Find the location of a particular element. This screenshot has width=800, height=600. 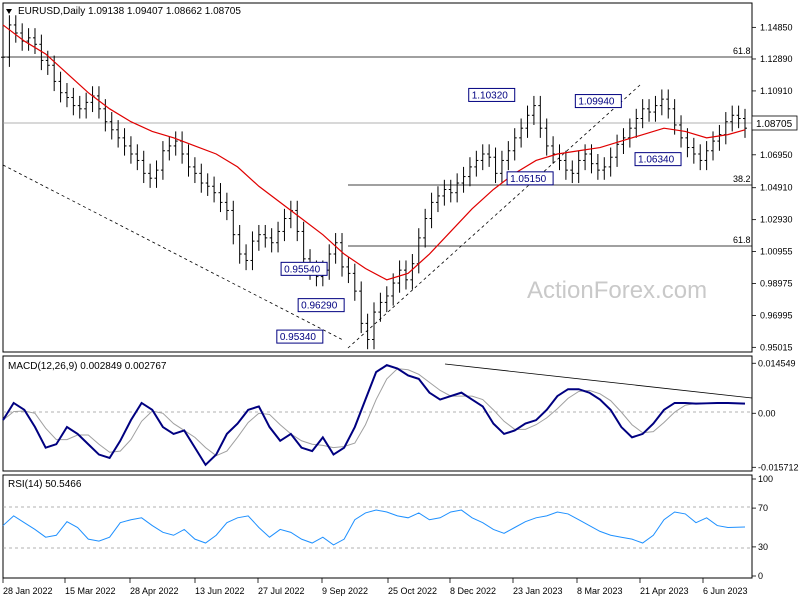

rsi-y-tick-label: 0 is located at coordinates (760, 576).